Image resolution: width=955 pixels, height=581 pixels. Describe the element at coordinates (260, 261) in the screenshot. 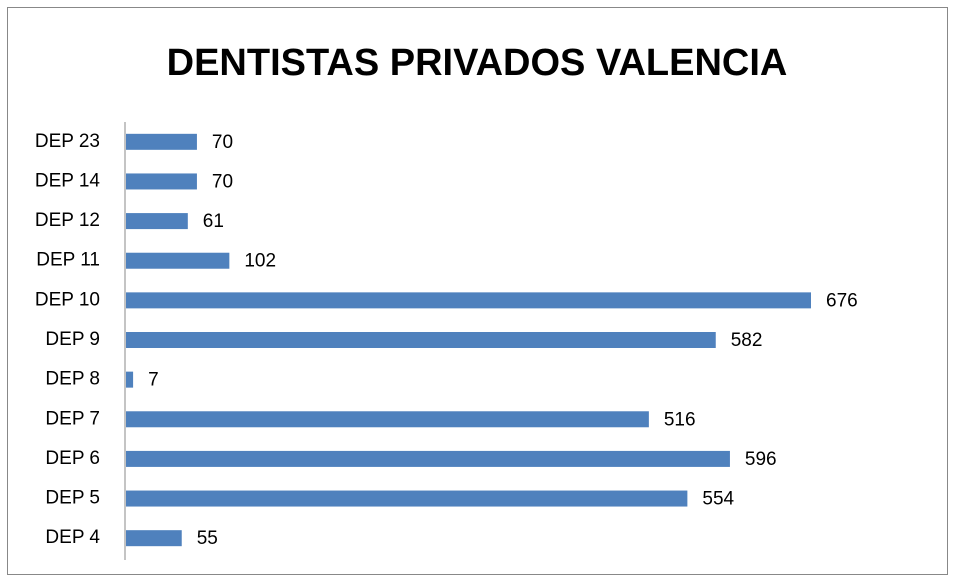

I see `value-label: 102` at that location.